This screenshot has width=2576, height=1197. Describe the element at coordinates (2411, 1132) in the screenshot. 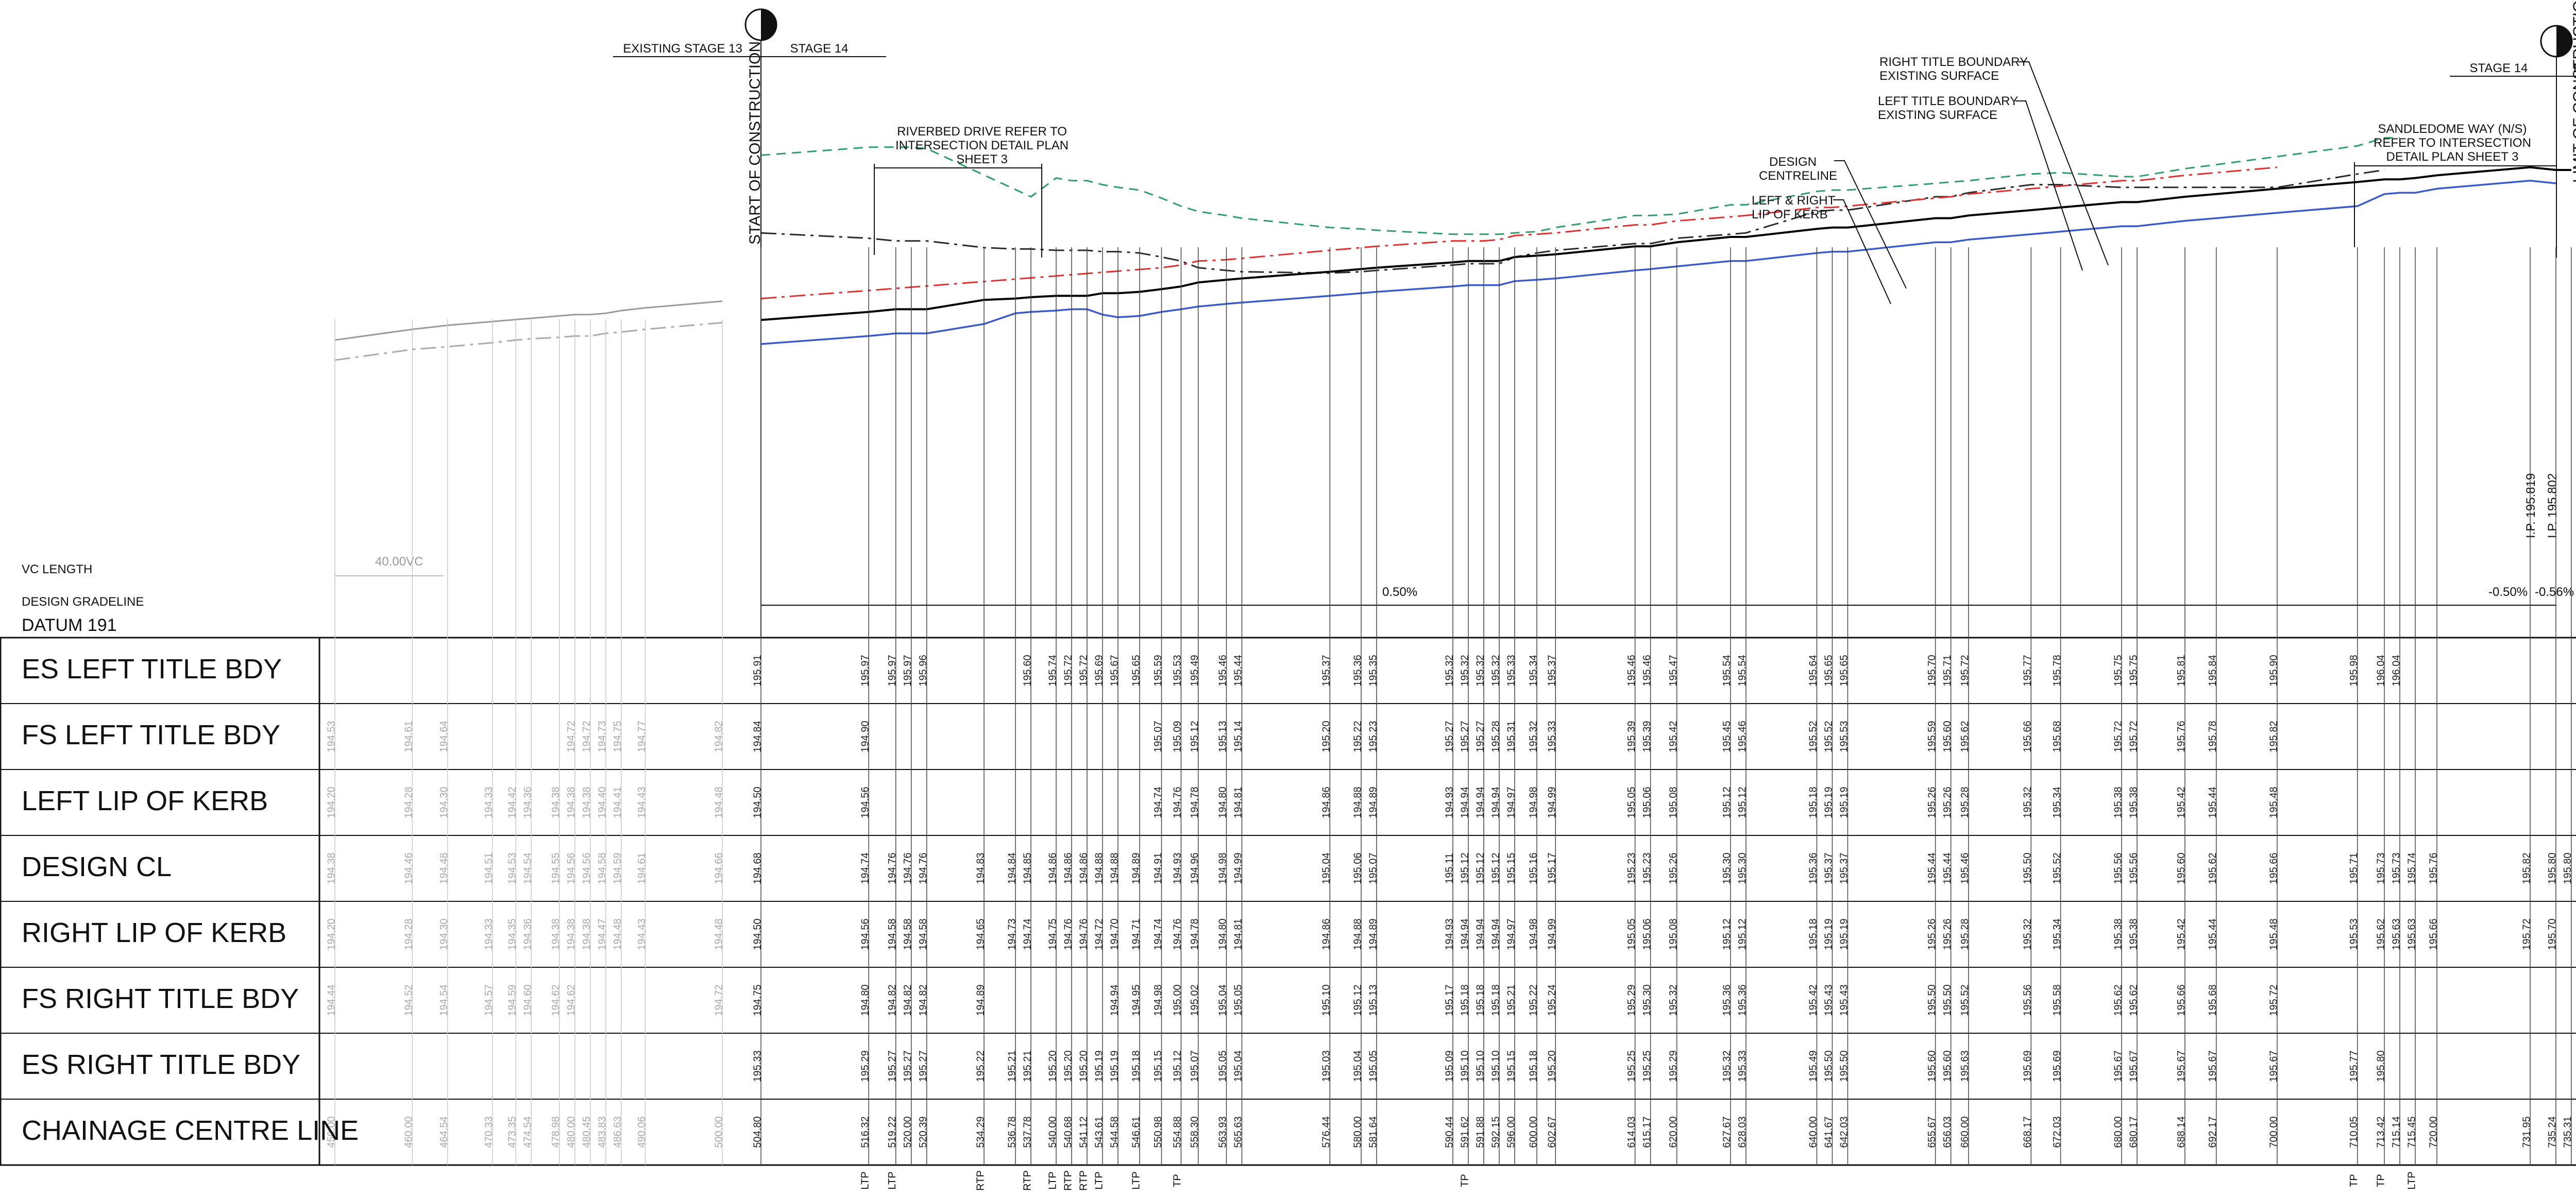

I see `chainage-value: 715.45` at that location.